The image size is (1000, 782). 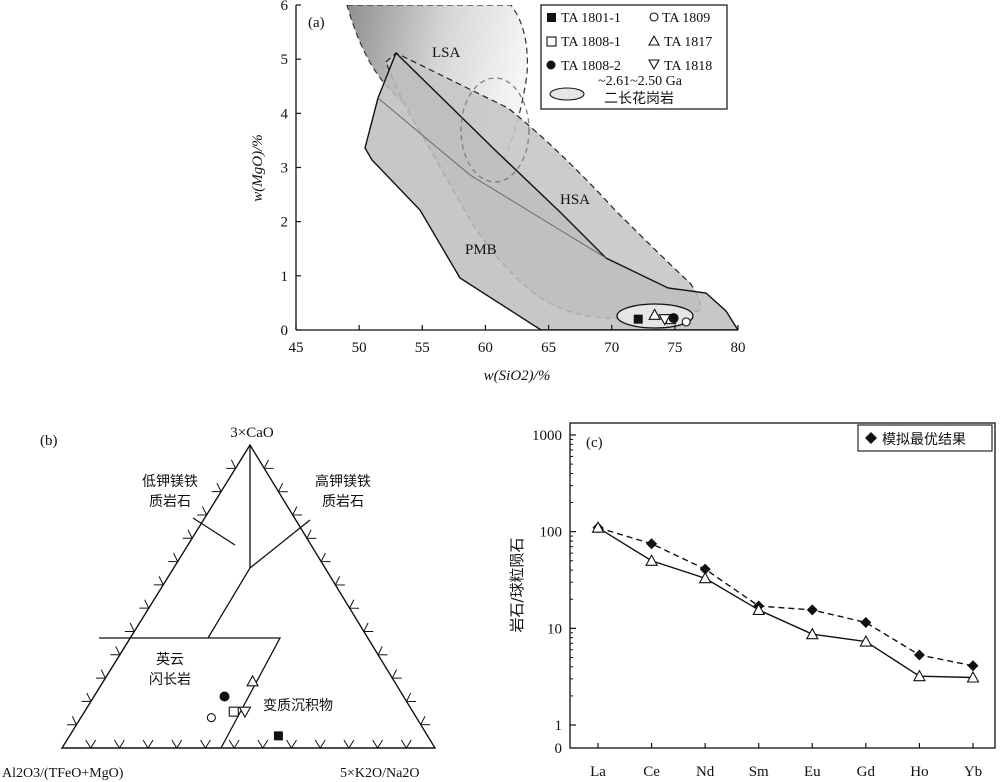 I want to click on b-label: (b), so click(x=49, y=441).